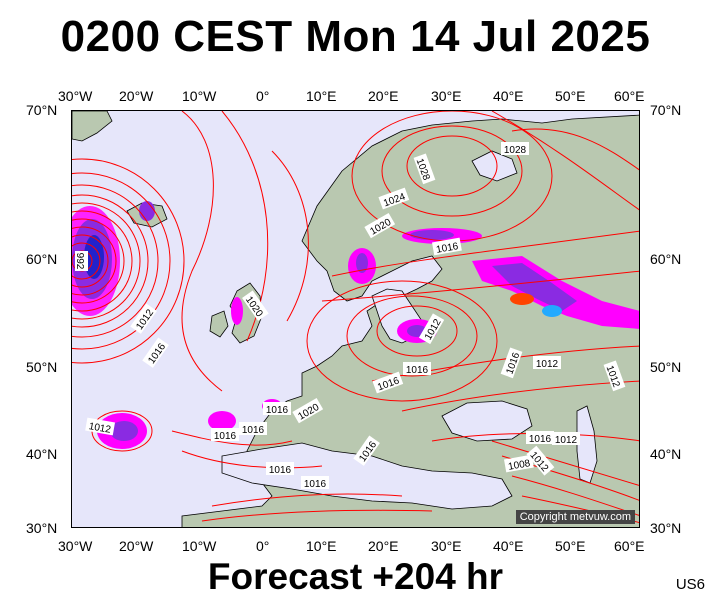 This screenshot has width=711, height=600. What do you see at coordinates (219, 324) in the screenshot?
I see `ireland` at bounding box center [219, 324].